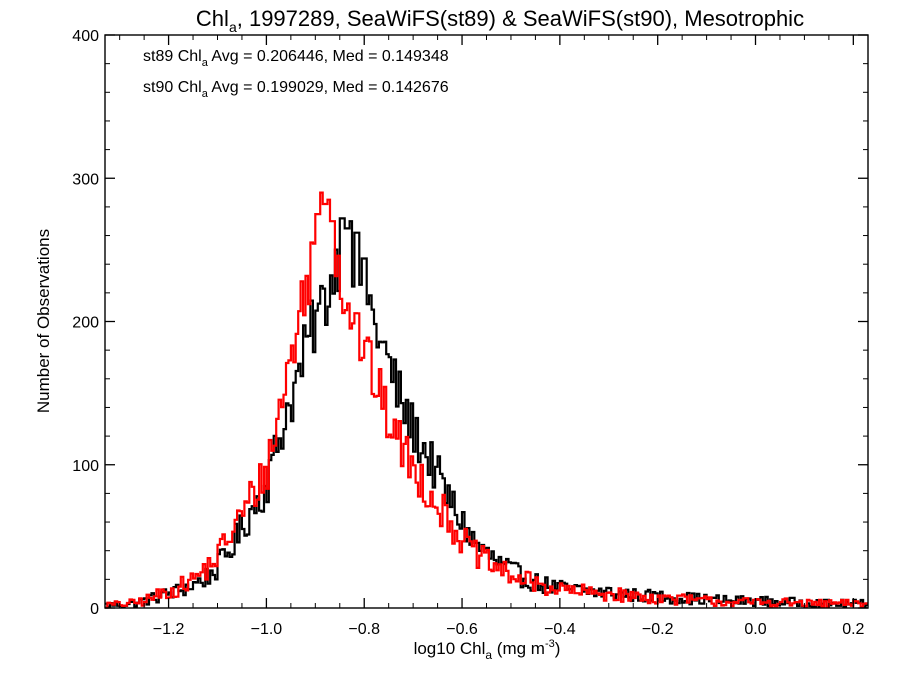  What do you see at coordinates (853, 629) in the screenshot?
I see `x-tick-label: 0.2` at bounding box center [853, 629].